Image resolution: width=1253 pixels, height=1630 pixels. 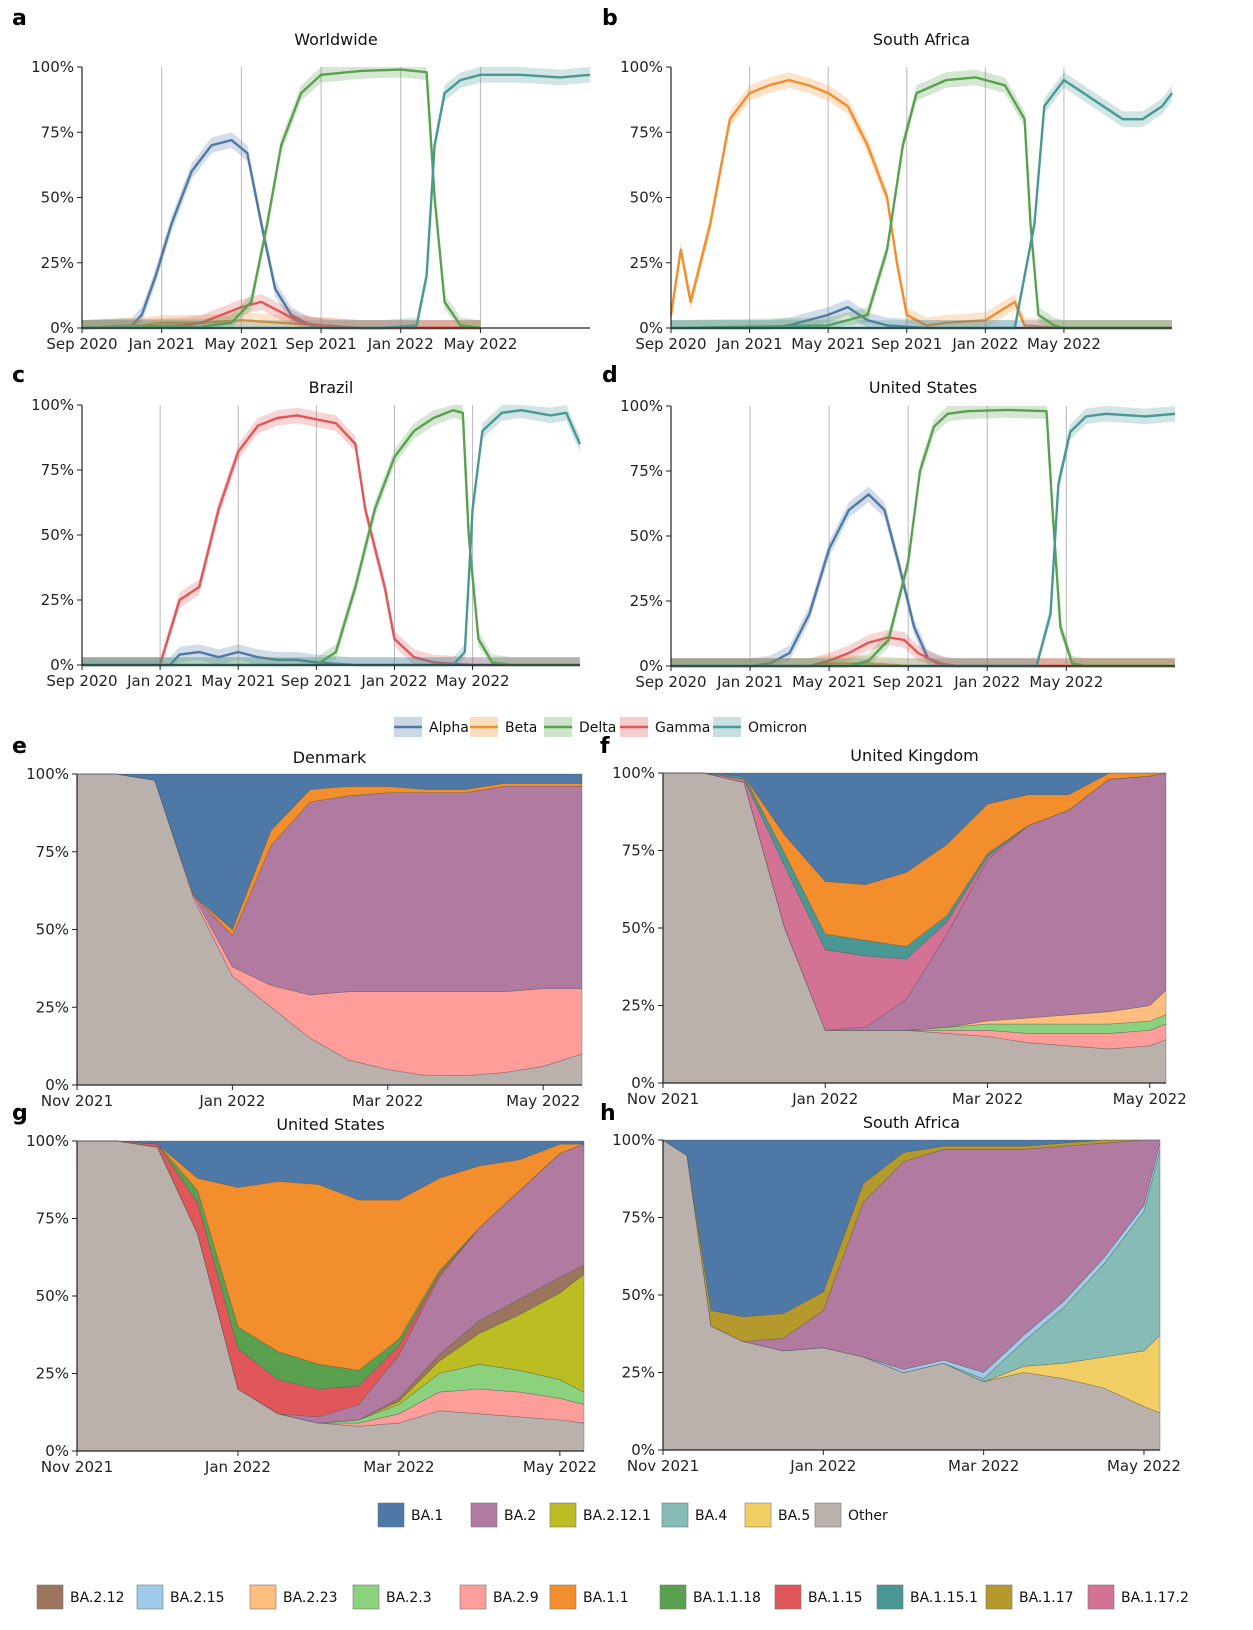 I want to click on legend-item: BA.1.1.18, so click(x=710, y=1597).